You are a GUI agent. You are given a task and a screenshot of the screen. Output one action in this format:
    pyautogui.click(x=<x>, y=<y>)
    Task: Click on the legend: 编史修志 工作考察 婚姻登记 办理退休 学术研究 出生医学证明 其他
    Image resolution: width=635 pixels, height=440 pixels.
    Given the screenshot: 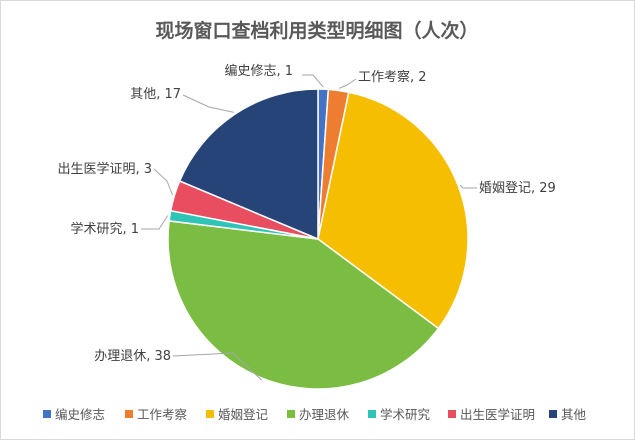 What is the action you would take?
    pyautogui.click(x=315, y=414)
    